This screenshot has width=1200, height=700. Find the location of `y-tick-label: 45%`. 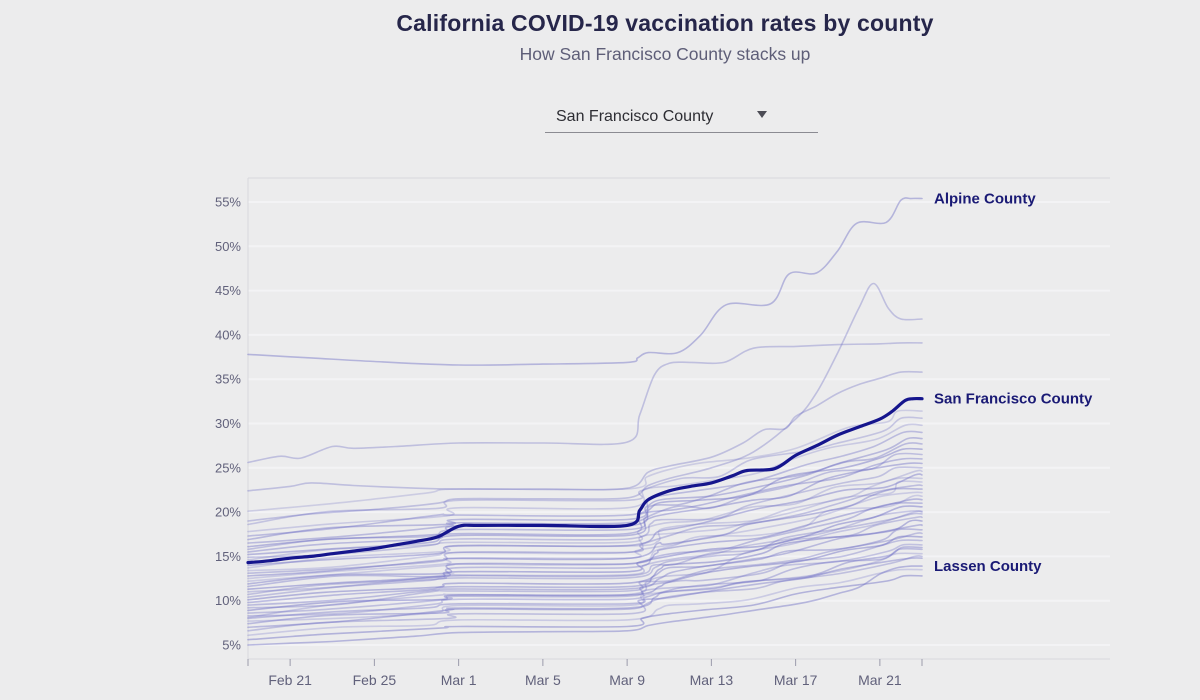

y-tick-label: 45% is located at coordinates (228, 290).